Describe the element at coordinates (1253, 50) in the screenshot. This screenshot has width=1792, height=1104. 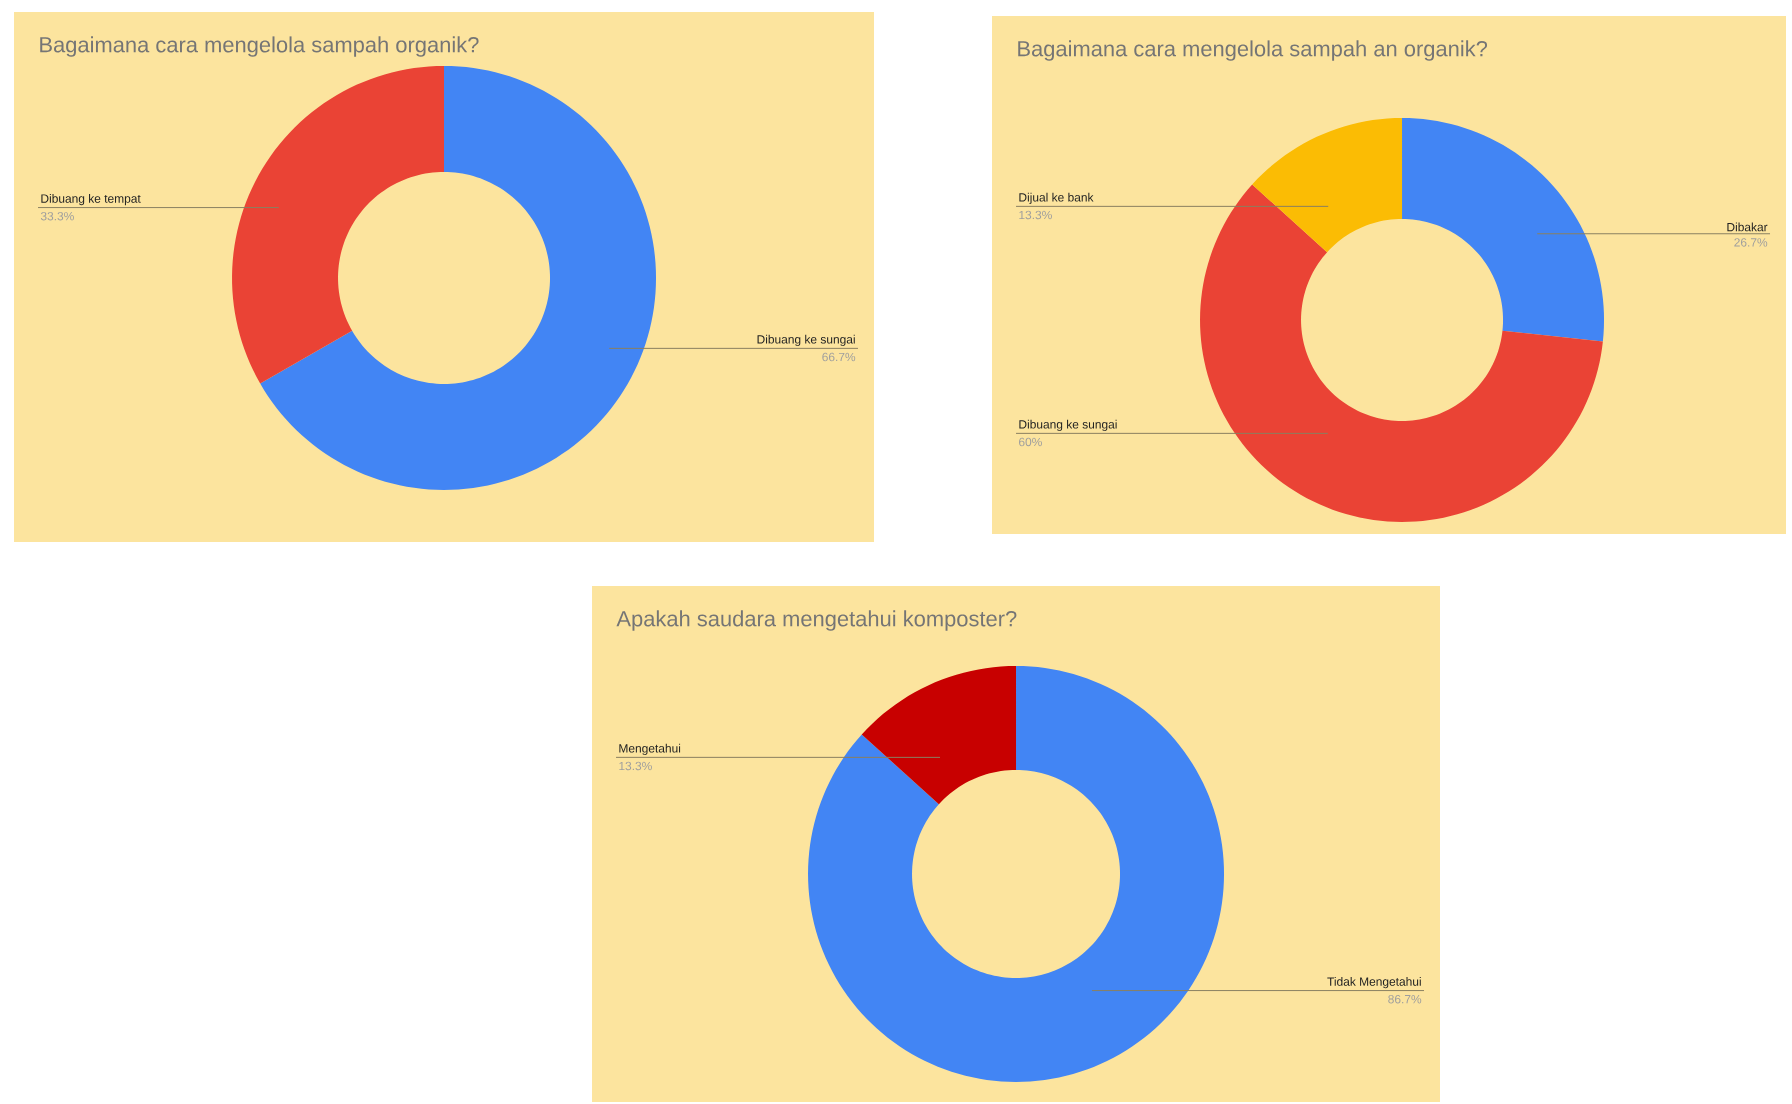
I see `chart-title: Bagaimana cara mengelola sampah an organik?` at that location.